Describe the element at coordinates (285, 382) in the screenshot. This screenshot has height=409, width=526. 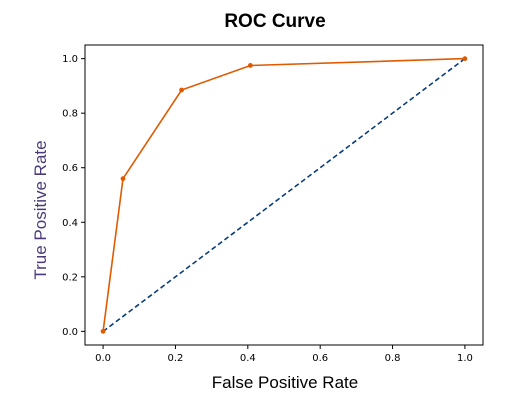
I see `x-axis-label: False Positive Rate` at that location.